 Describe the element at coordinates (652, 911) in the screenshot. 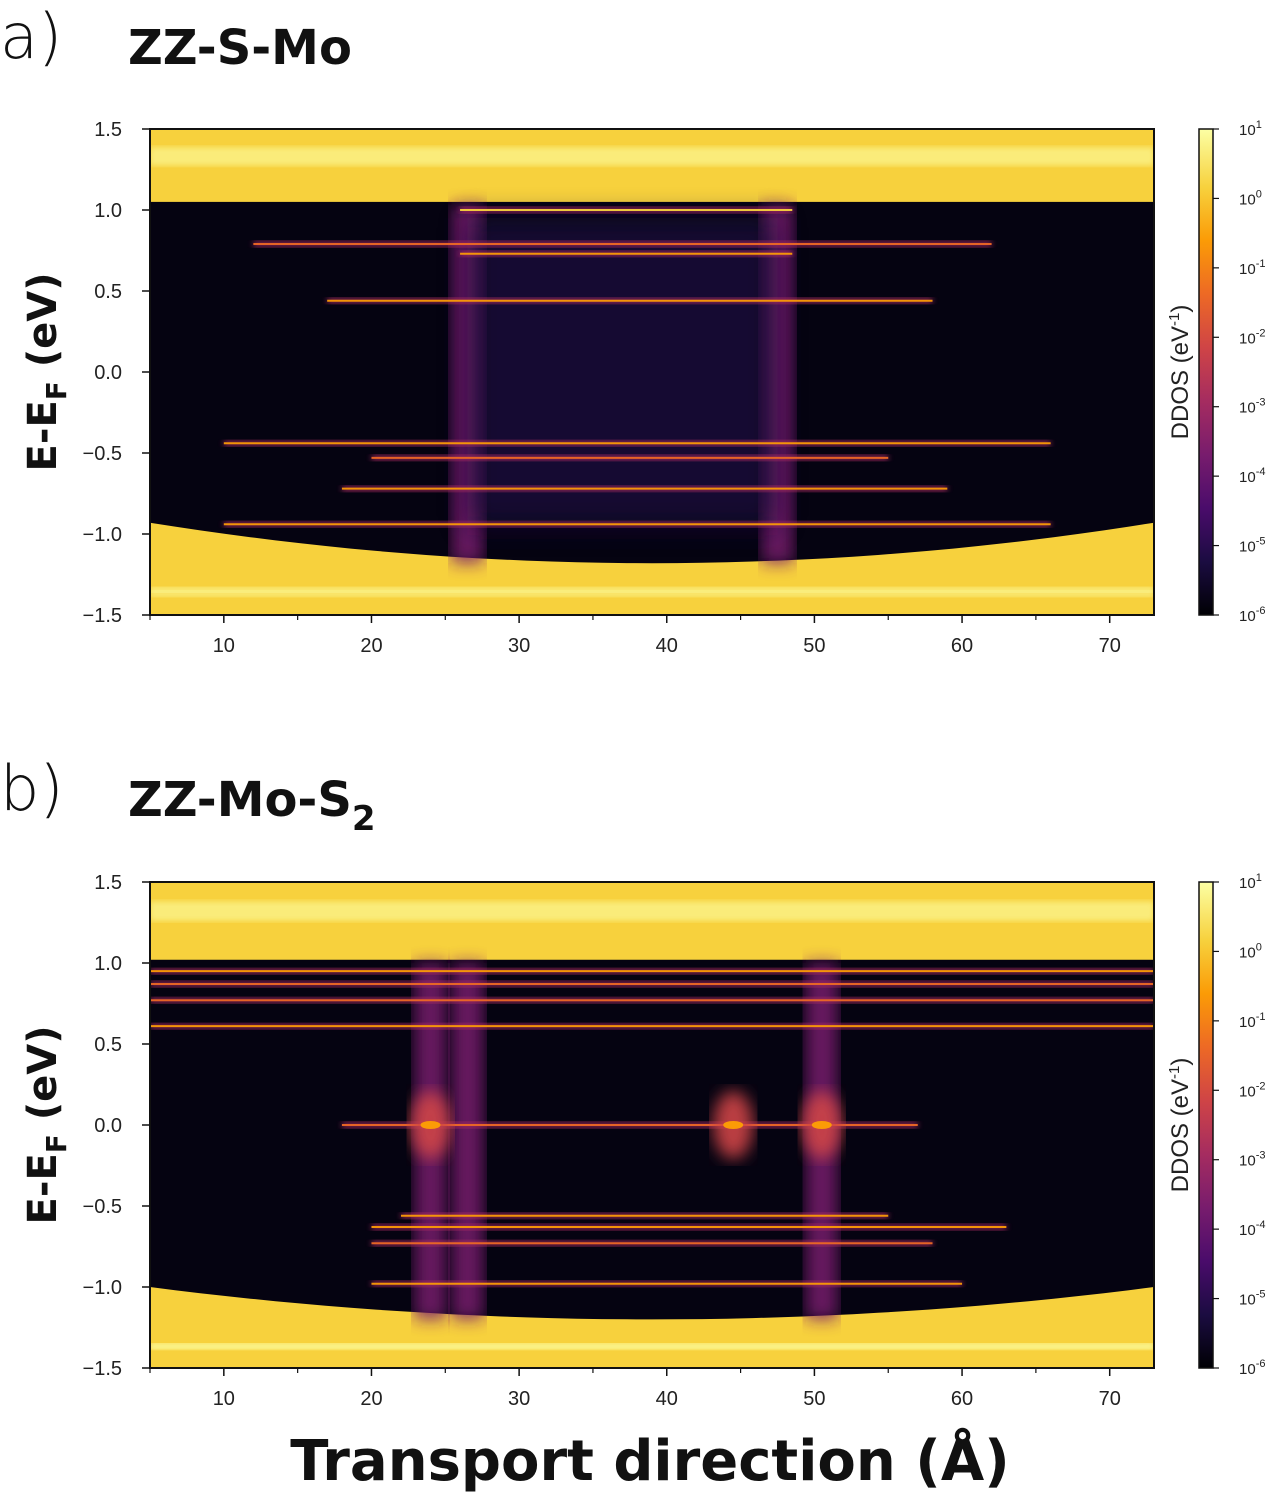

I see `panel-b-conduction-band-highlight` at that location.